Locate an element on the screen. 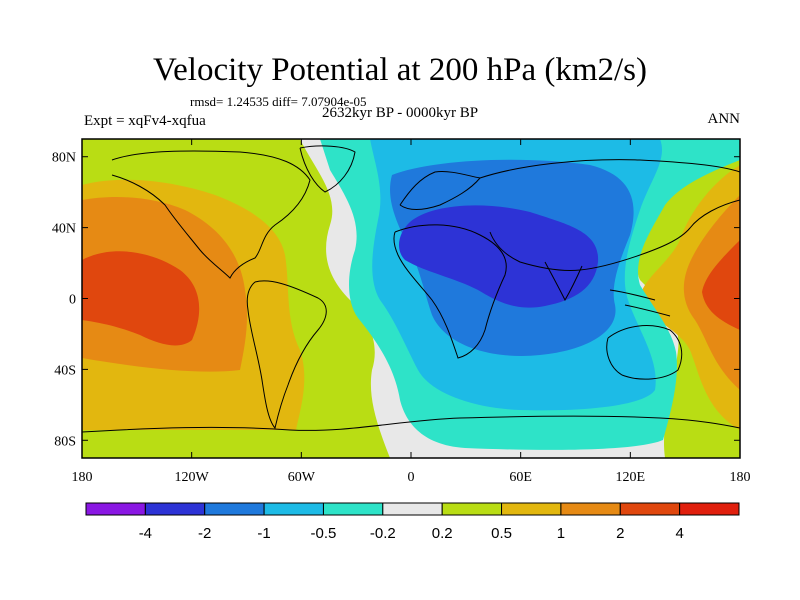 Image resolution: width=800 pixels, height=600 pixels. coastline-india is located at coordinates (563, 281).